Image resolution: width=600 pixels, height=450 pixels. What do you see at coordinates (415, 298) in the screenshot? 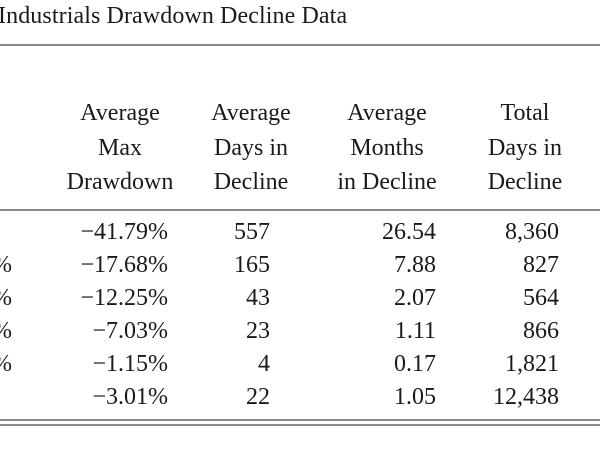
I see `months-in-decline-cell: 2.07` at bounding box center [415, 298].